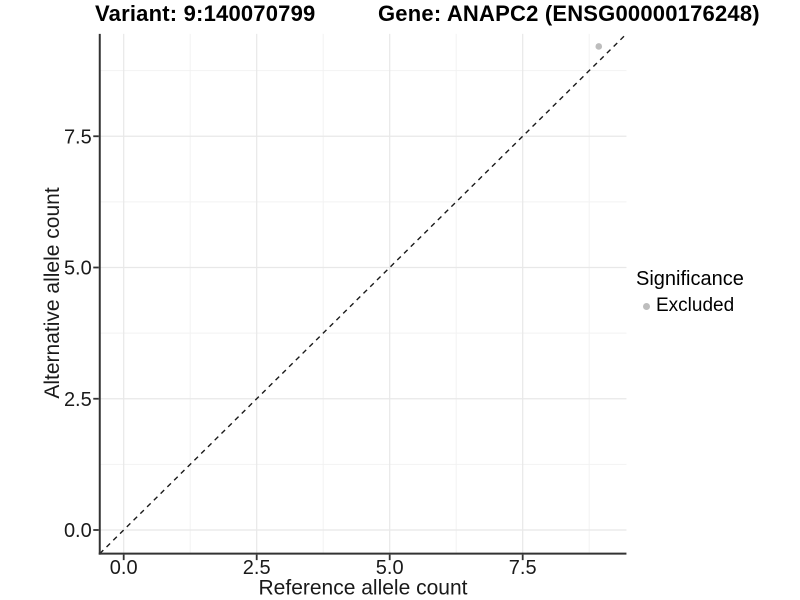  I want to click on legend: Significance Excluded, so click(690, 292).